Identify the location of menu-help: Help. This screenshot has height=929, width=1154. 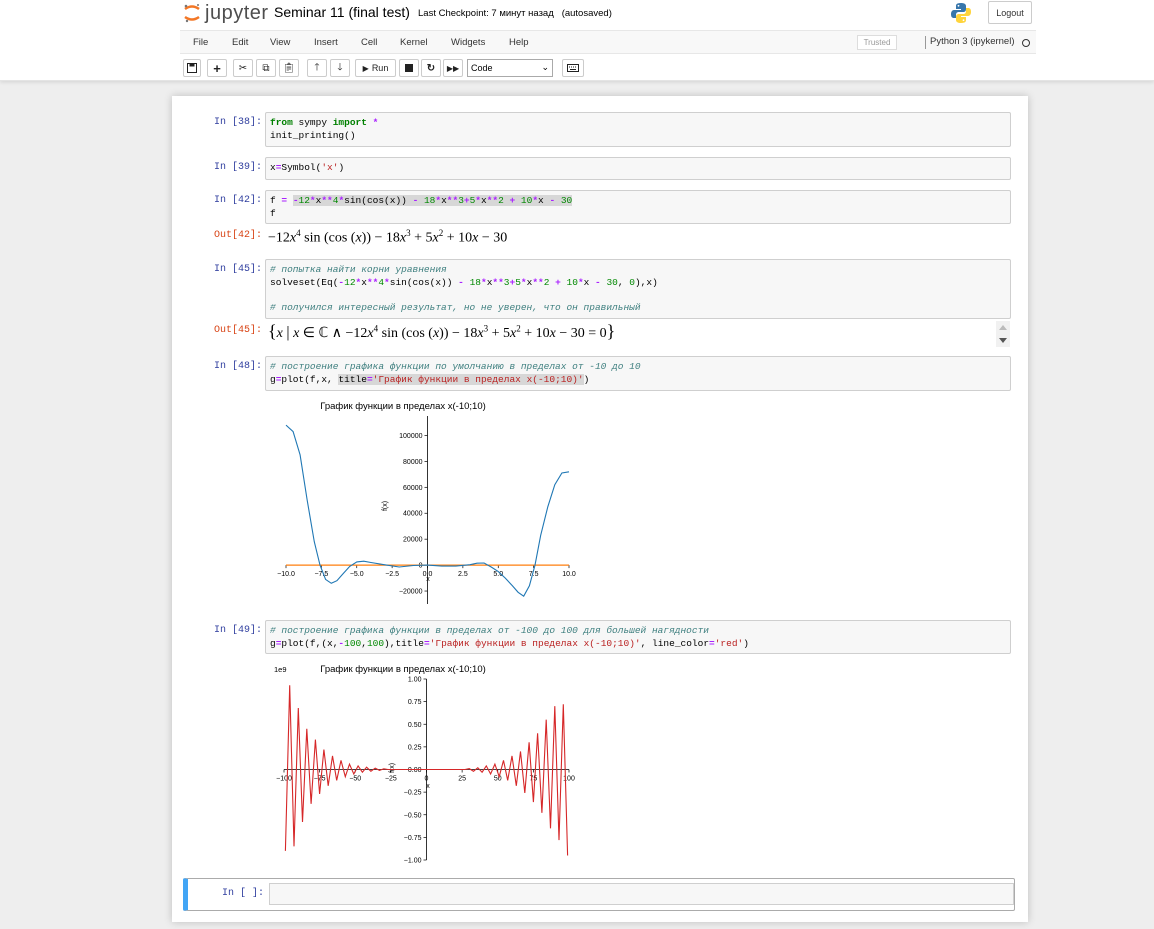
(519, 42).